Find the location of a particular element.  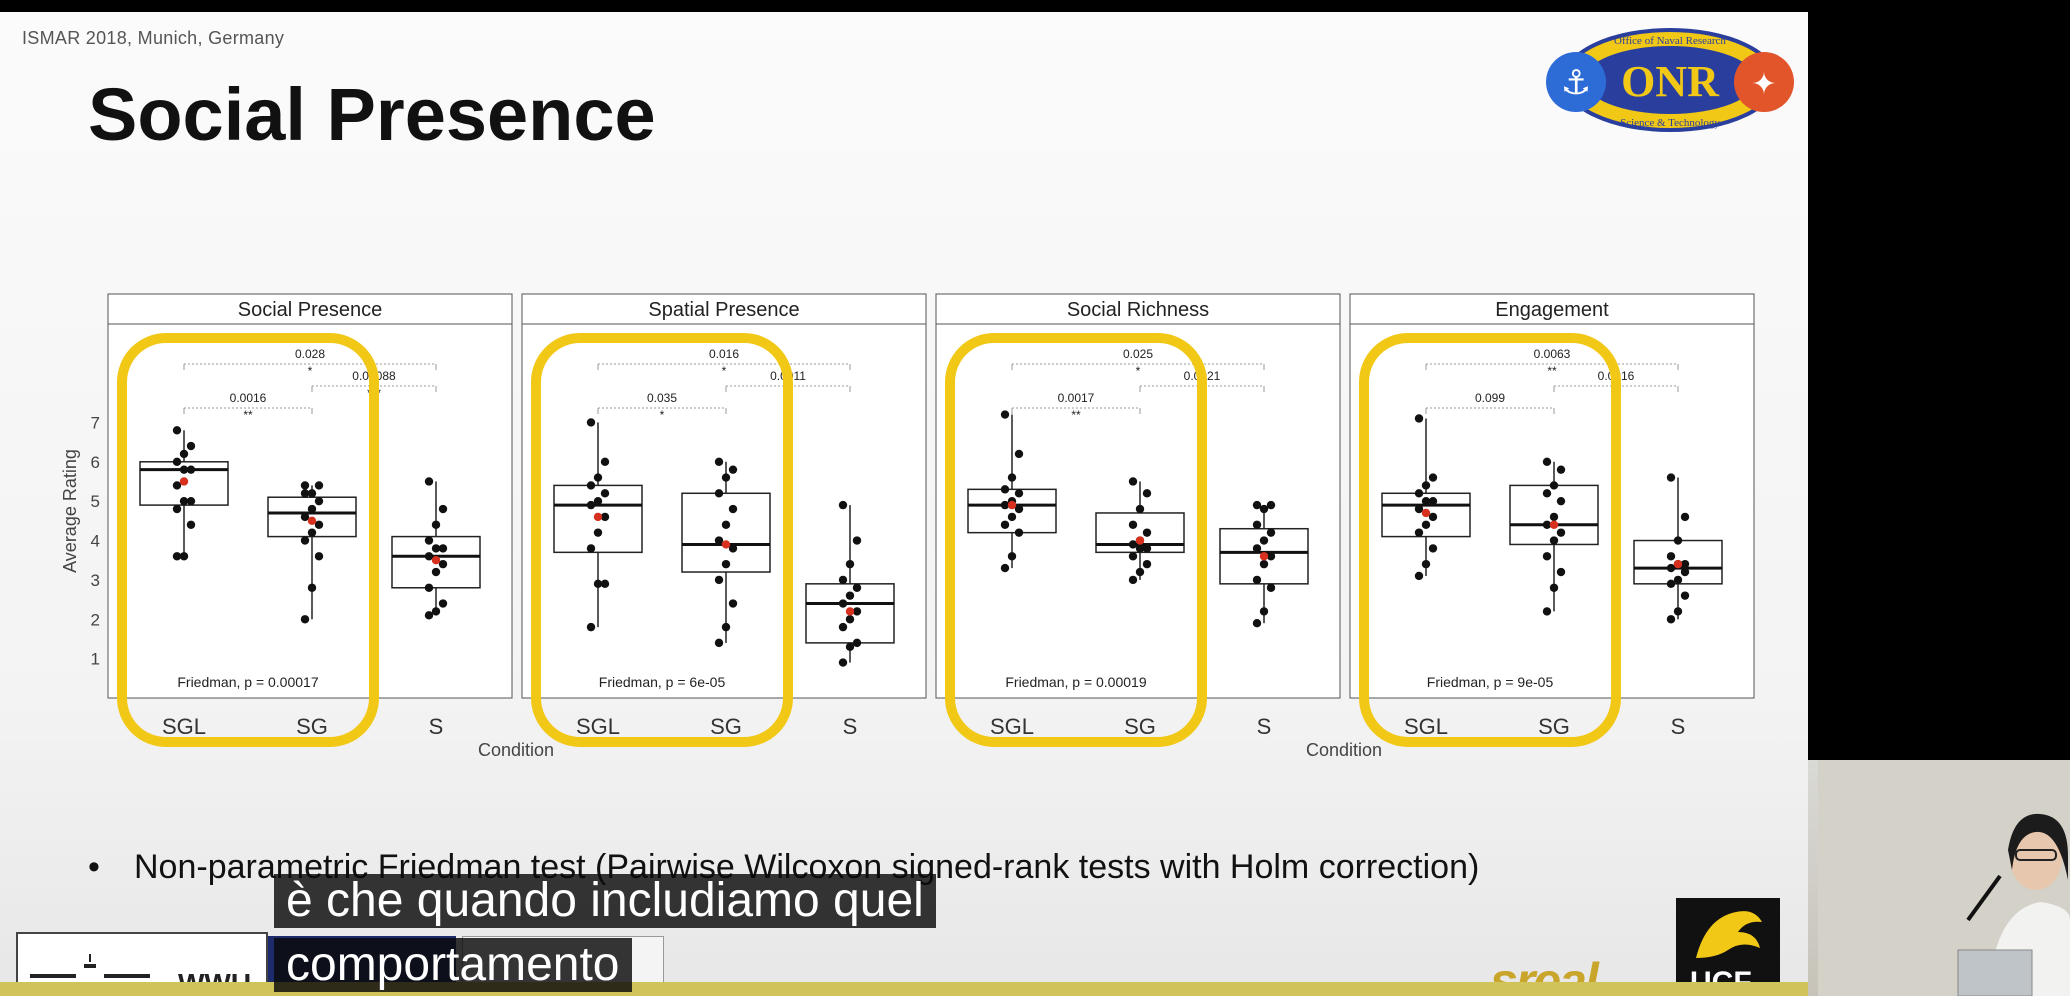

venue-label: ISMAR 2018, Munich, Germany is located at coordinates (153, 38).